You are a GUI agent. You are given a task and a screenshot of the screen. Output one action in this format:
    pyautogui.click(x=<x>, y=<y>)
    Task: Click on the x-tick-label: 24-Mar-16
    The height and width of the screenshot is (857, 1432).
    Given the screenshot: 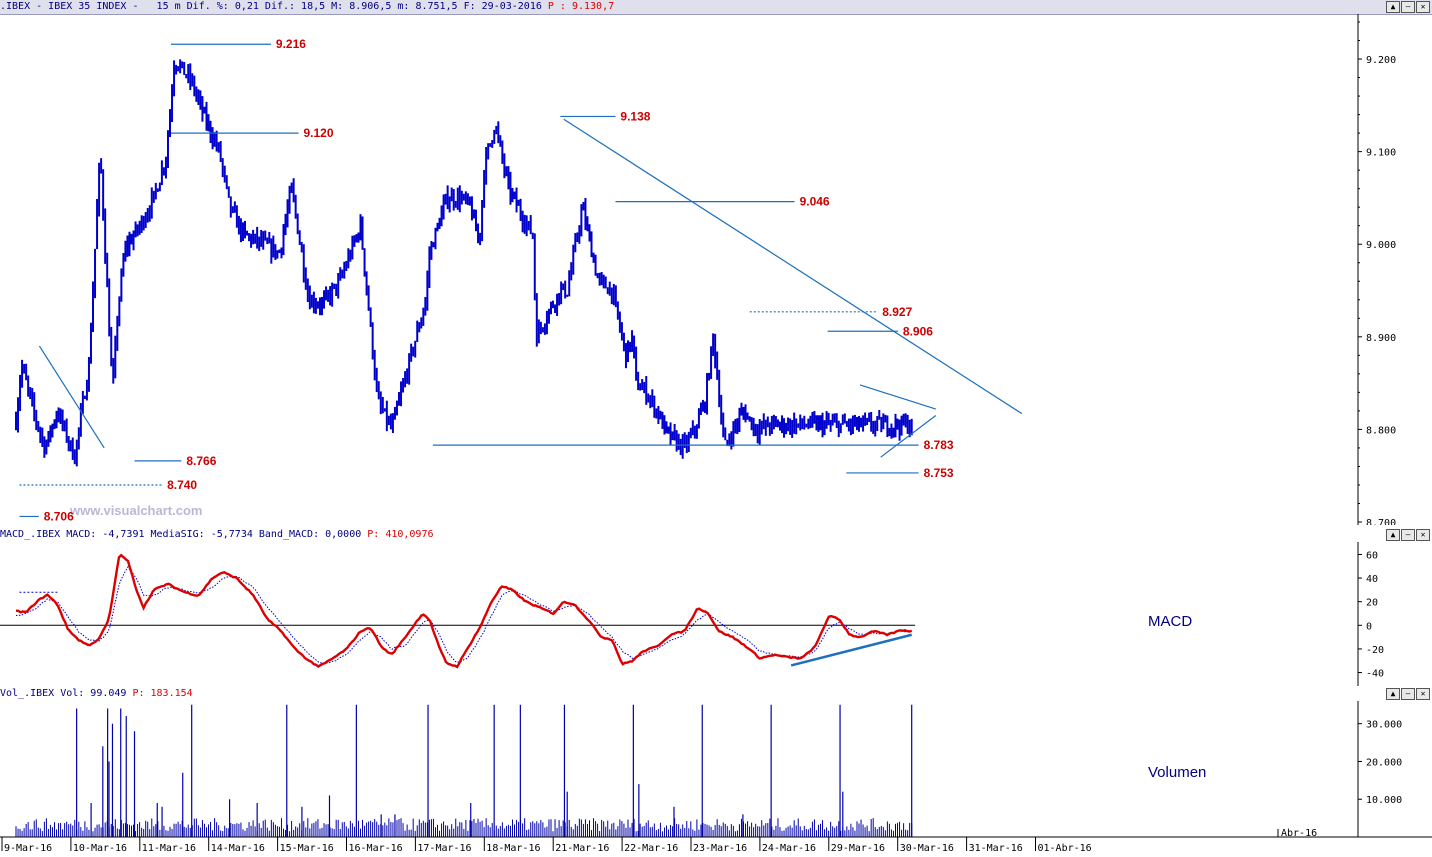 What is the action you would take?
    pyautogui.click(x=789, y=848)
    